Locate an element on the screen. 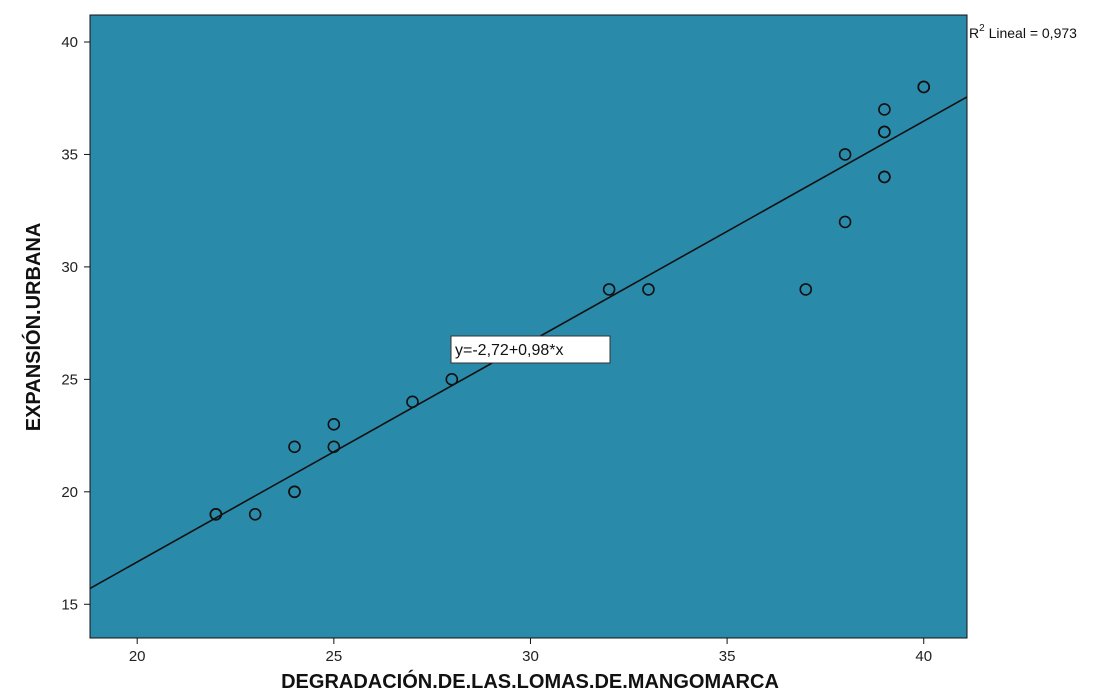  x-axis-ticks: 20 25 30 35 40 is located at coordinates (530, 651).